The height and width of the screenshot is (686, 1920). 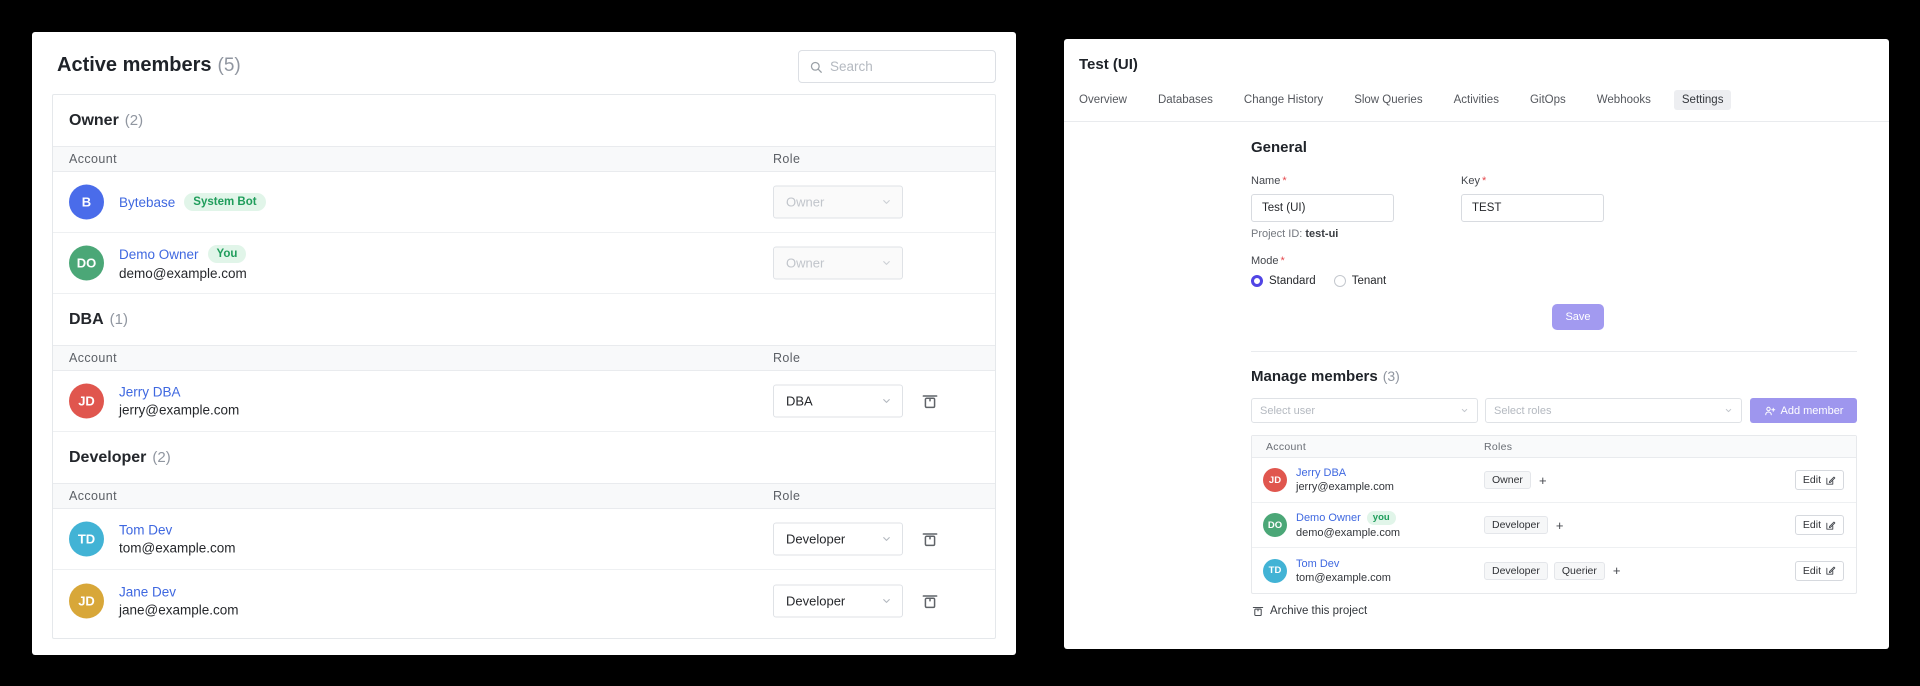 I want to click on tab-settings: Settings, so click(x=1702, y=100).